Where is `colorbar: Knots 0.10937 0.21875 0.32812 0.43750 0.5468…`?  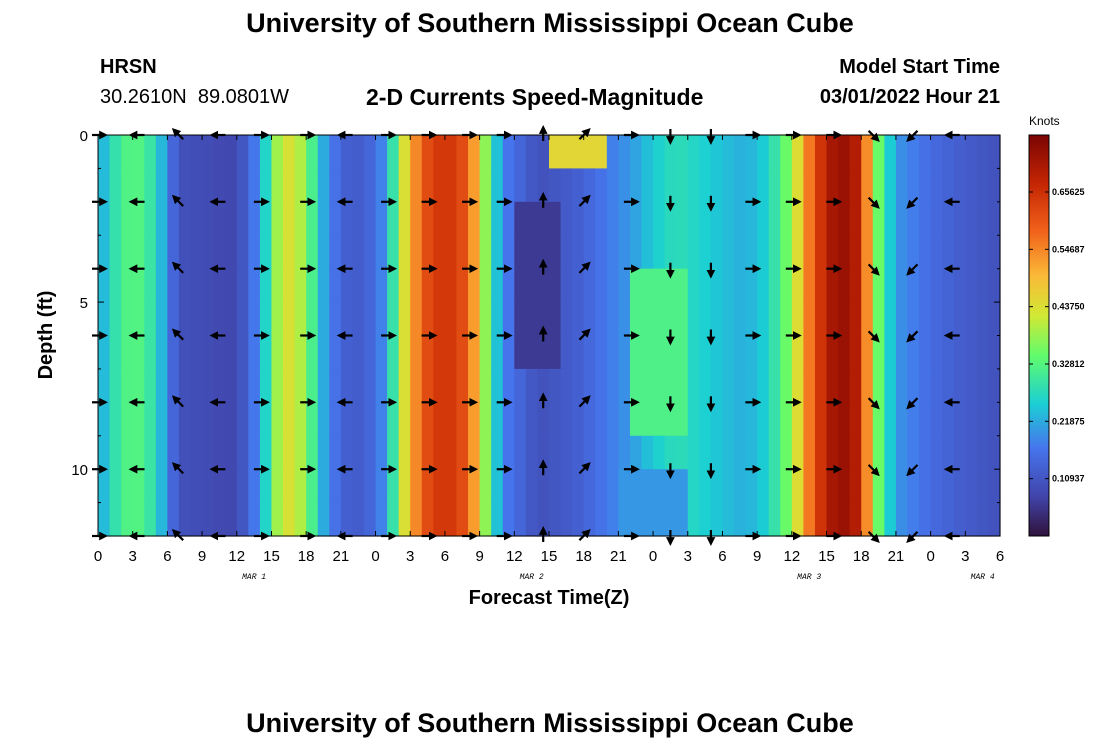 colorbar: Knots 0.10937 0.21875 0.32812 0.43750 0.5468… is located at coordinates (1056, 325).